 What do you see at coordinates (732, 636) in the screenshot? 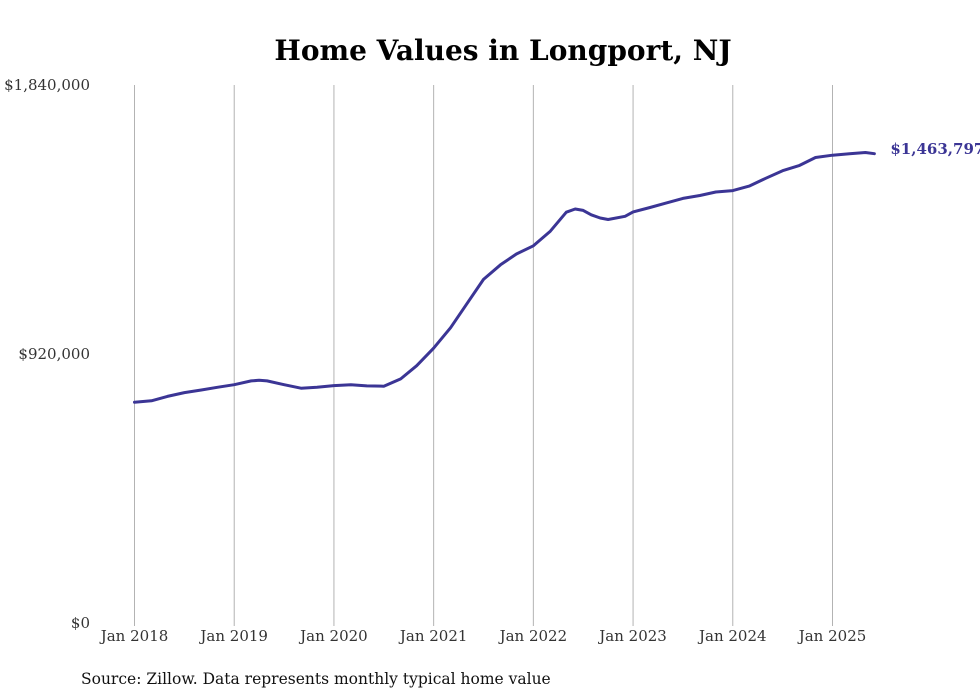
I see `x-tick-label: Jan 2024` at bounding box center [732, 636].